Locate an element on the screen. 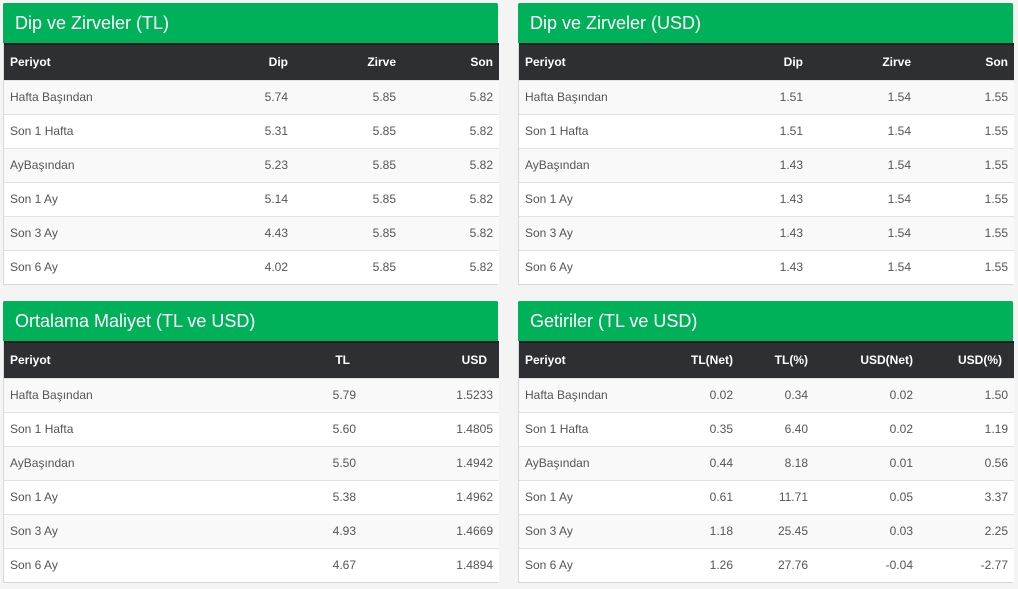  table-row: Son 1 Hafta 5.60 1.4805 is located at coordinates (251, 428).